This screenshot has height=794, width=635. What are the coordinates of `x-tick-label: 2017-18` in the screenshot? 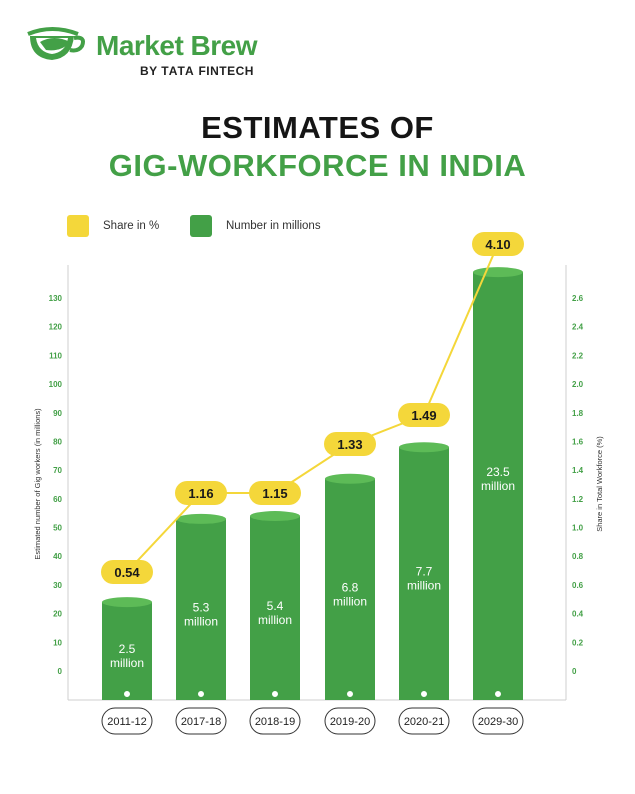 It's located at (201, 722).